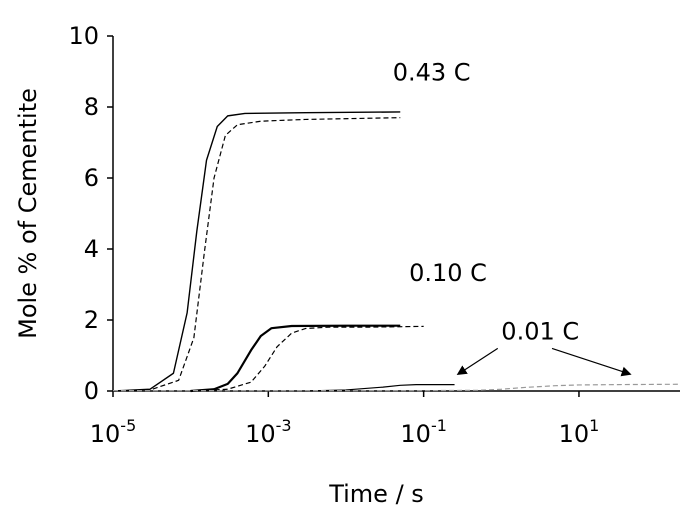  I want to click on x-tick-label-1: 10⁻³, so click(268, 432).